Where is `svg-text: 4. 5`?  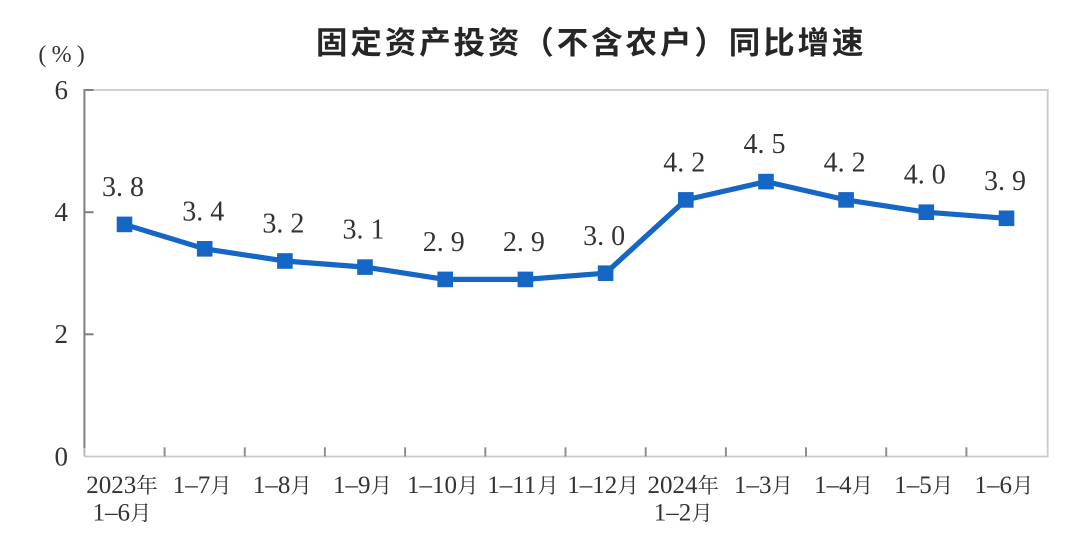
svg-text: 4. 5 is located at coordinates (765, 144).